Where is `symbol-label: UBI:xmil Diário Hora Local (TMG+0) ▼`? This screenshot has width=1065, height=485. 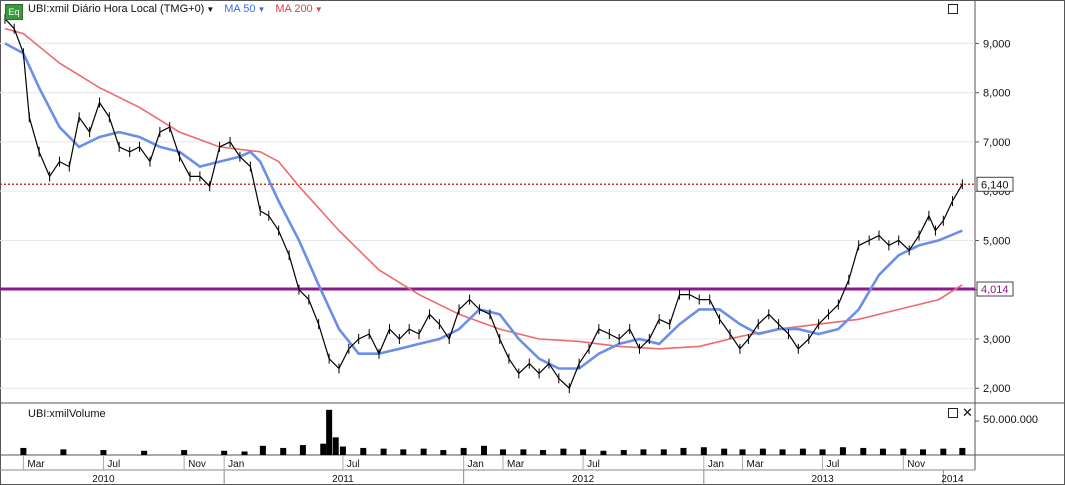
symbol-label: UBI:xmil Diário Hora Local (TMG+0) ▼ is located at coordinates (121, 9).